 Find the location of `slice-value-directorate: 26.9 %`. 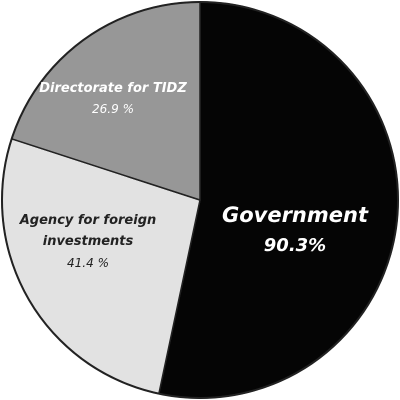

slice-value-directorate: 26.9 % is located at coordinates (113, 109).